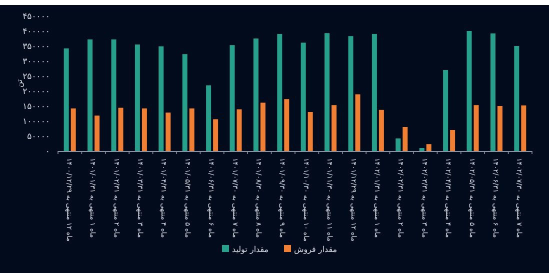 Image resolution: width=549 pixels, height=273 pixels. I want to click on y-axis-title: تن, so click(19, 83).